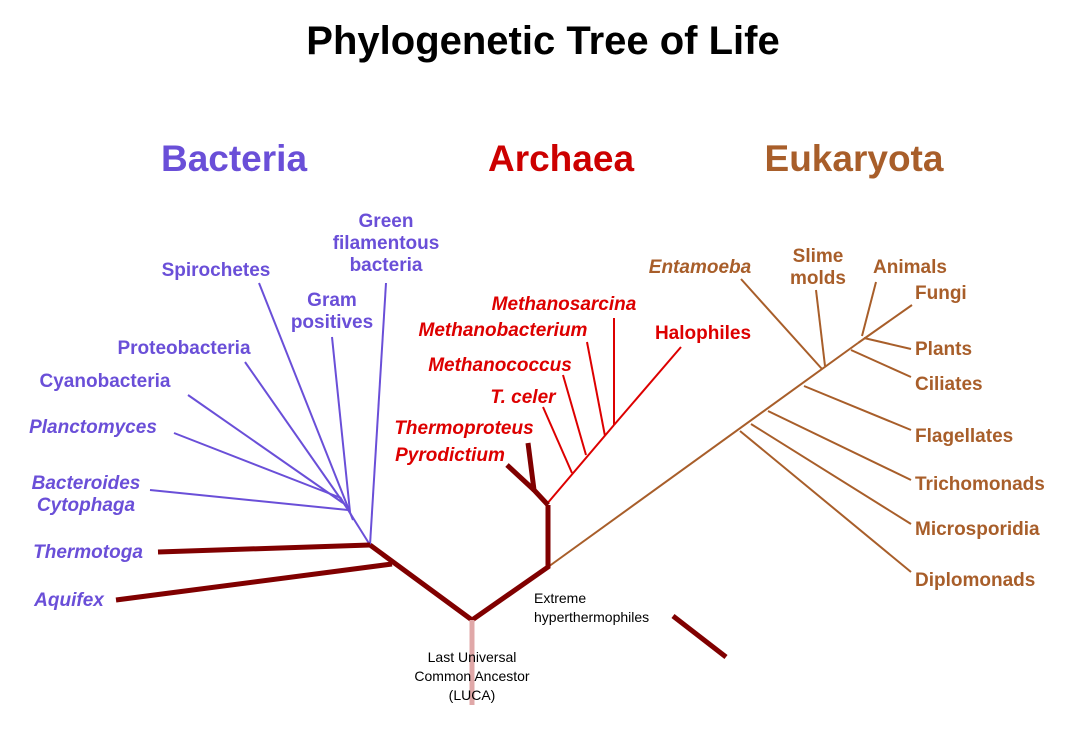 This screenshot has height=734, width=1086. Describe the element at coordinates (977, 529) in the screenshot. I see `label-microsporidia: Microsporidia` at that location.